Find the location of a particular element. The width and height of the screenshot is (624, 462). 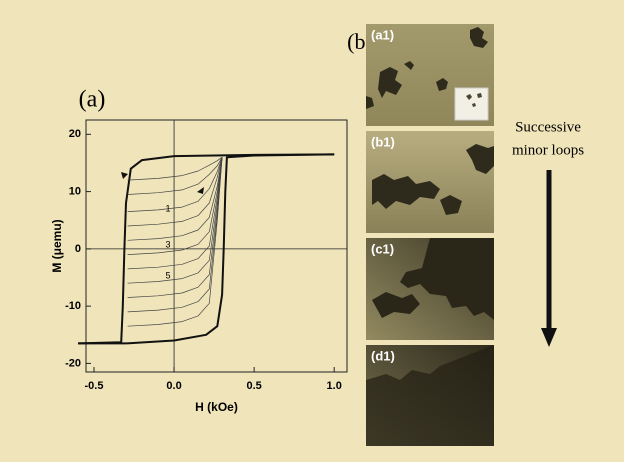

y-axis-label: M (μemu) is located at coordinates (57, 245).